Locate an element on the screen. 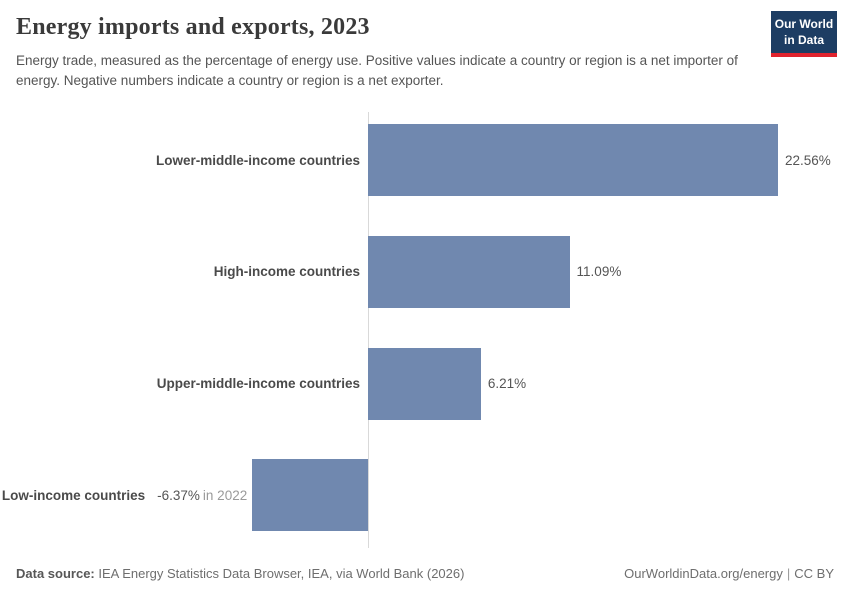 The height and width of the screenshot is (600, 850). category-label: Lower-middle-income countries is located at coordinates (257, 160).